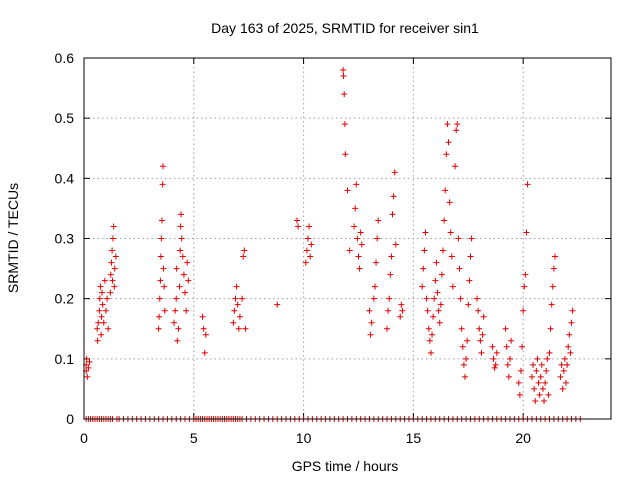  Describe the element at coordinates (345, 466) in the screenshot. I see `x-axis-label: GPS time / hours` at that location.